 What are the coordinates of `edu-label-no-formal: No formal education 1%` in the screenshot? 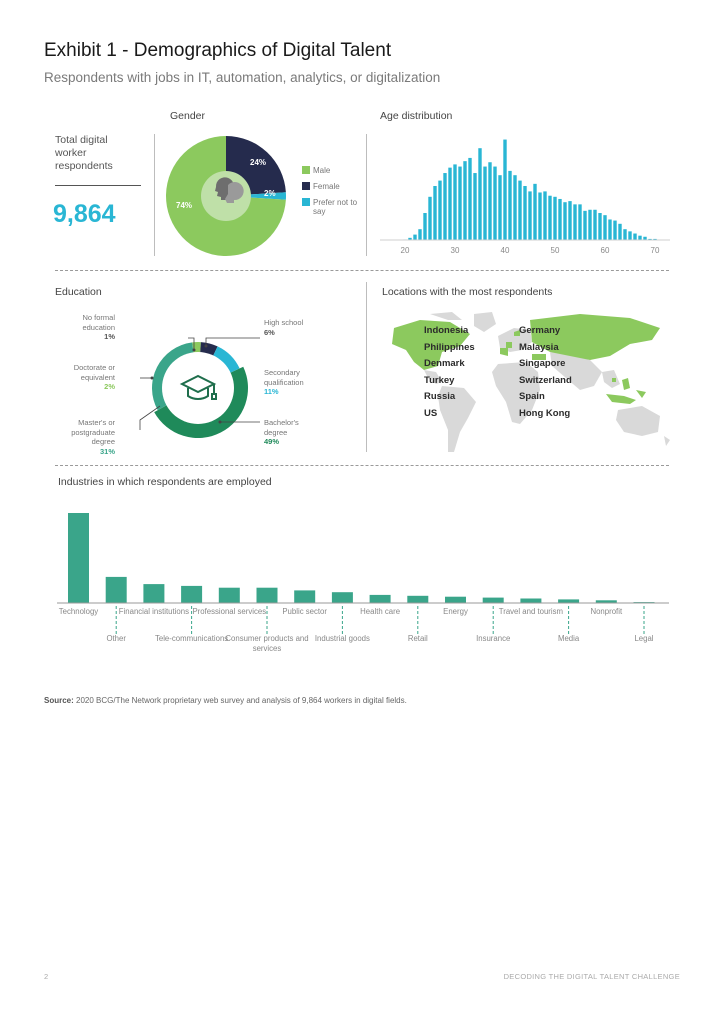 It's located at (98, 327).